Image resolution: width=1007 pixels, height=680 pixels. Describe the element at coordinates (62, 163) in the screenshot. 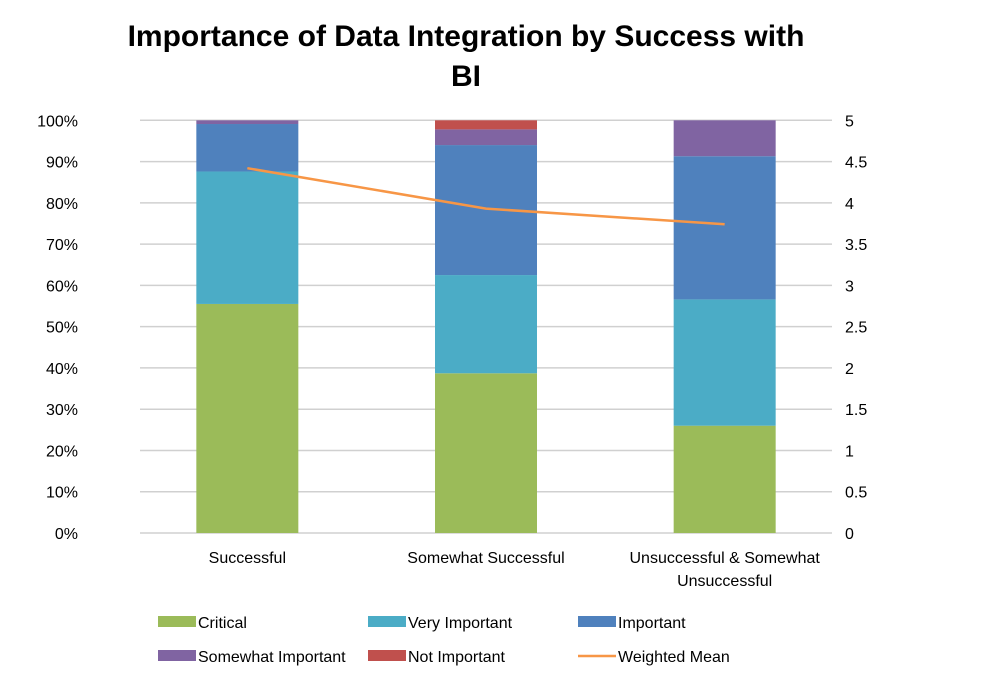

I see `y-tick-label: 90%` at that location.